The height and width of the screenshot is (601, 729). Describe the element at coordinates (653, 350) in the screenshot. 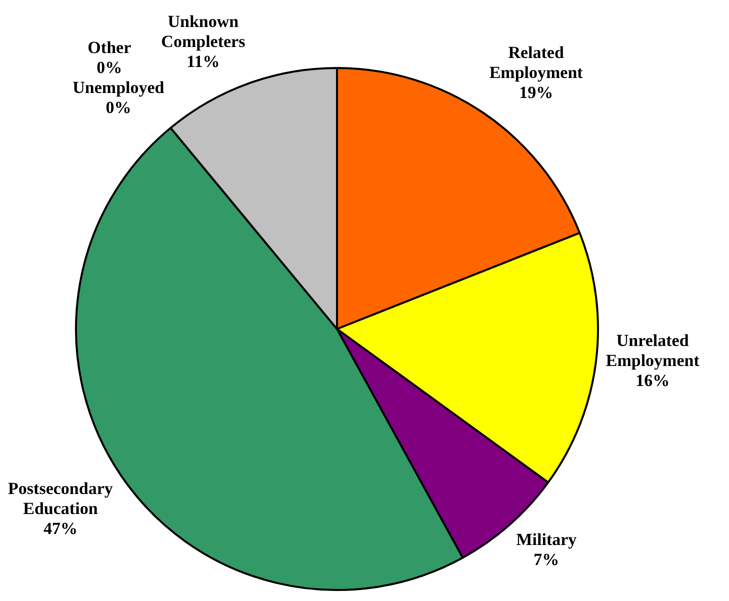

I see `slice-label: Unrelated Employment` at that location.